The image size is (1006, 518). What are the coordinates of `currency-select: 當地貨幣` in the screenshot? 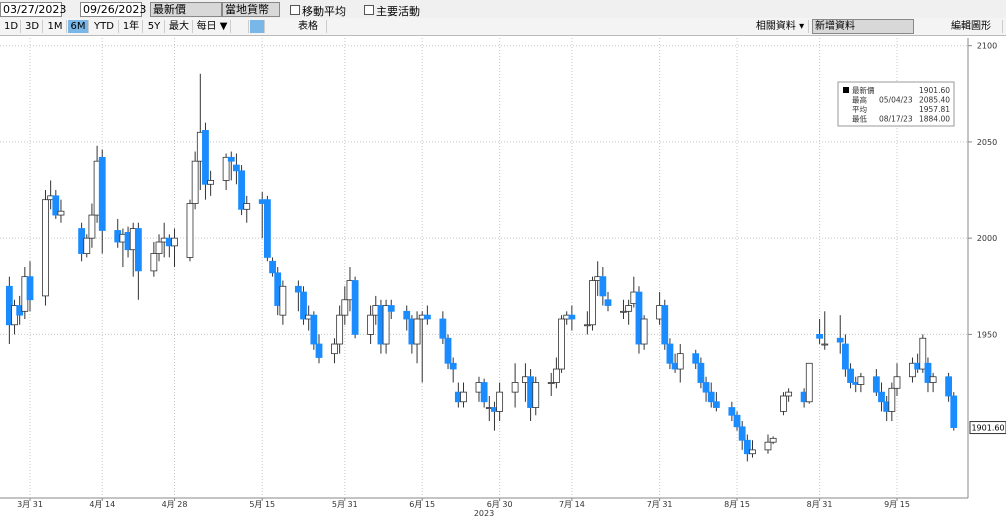 It's located at (251, 9).